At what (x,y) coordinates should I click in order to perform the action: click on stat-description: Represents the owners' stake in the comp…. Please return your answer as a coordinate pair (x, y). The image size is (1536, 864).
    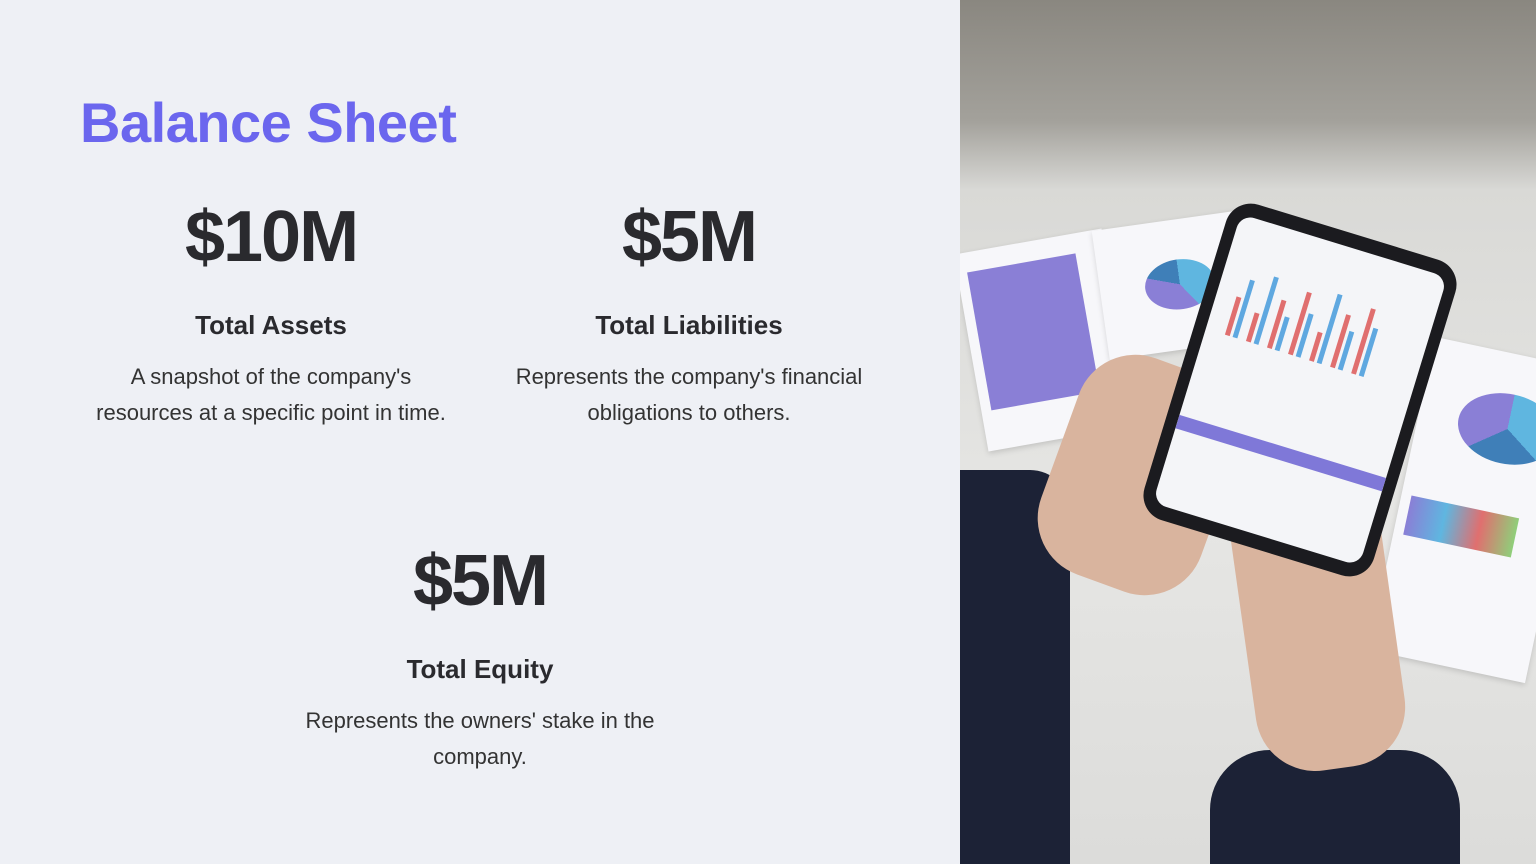
    Looking at the image, I should click on (480, 738).